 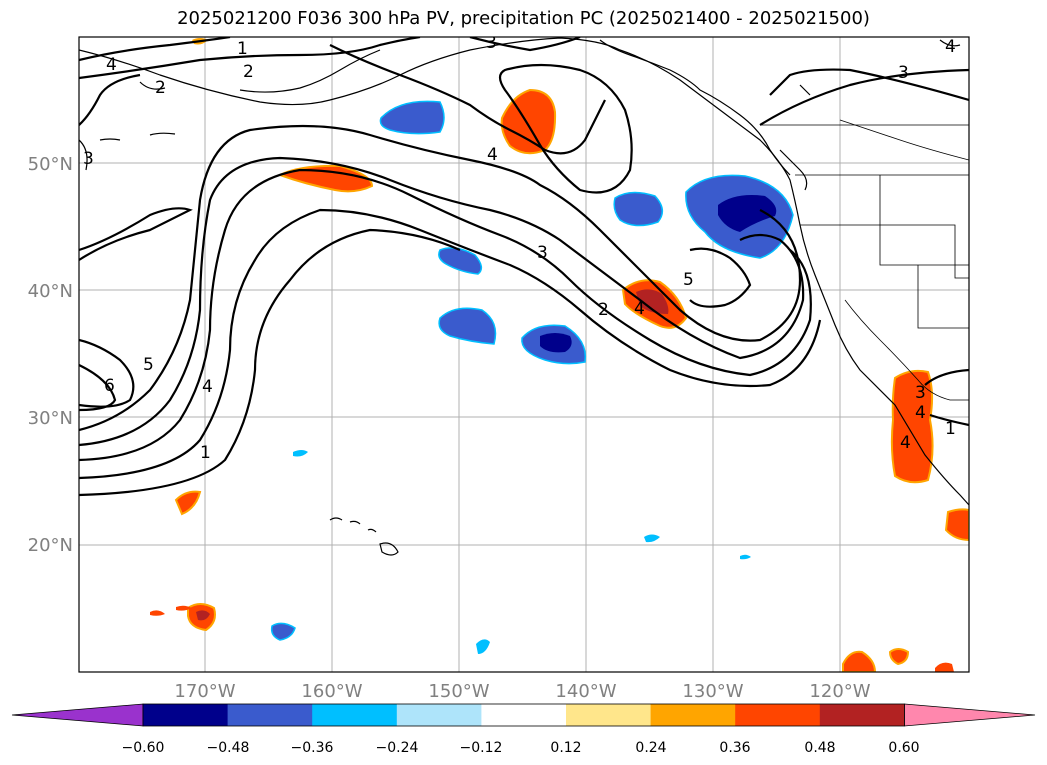 What do you see at coordinates (397, 748) in the screenshot?
I see `colorbar-tick: −0.24` at bounding box center [397, 748].